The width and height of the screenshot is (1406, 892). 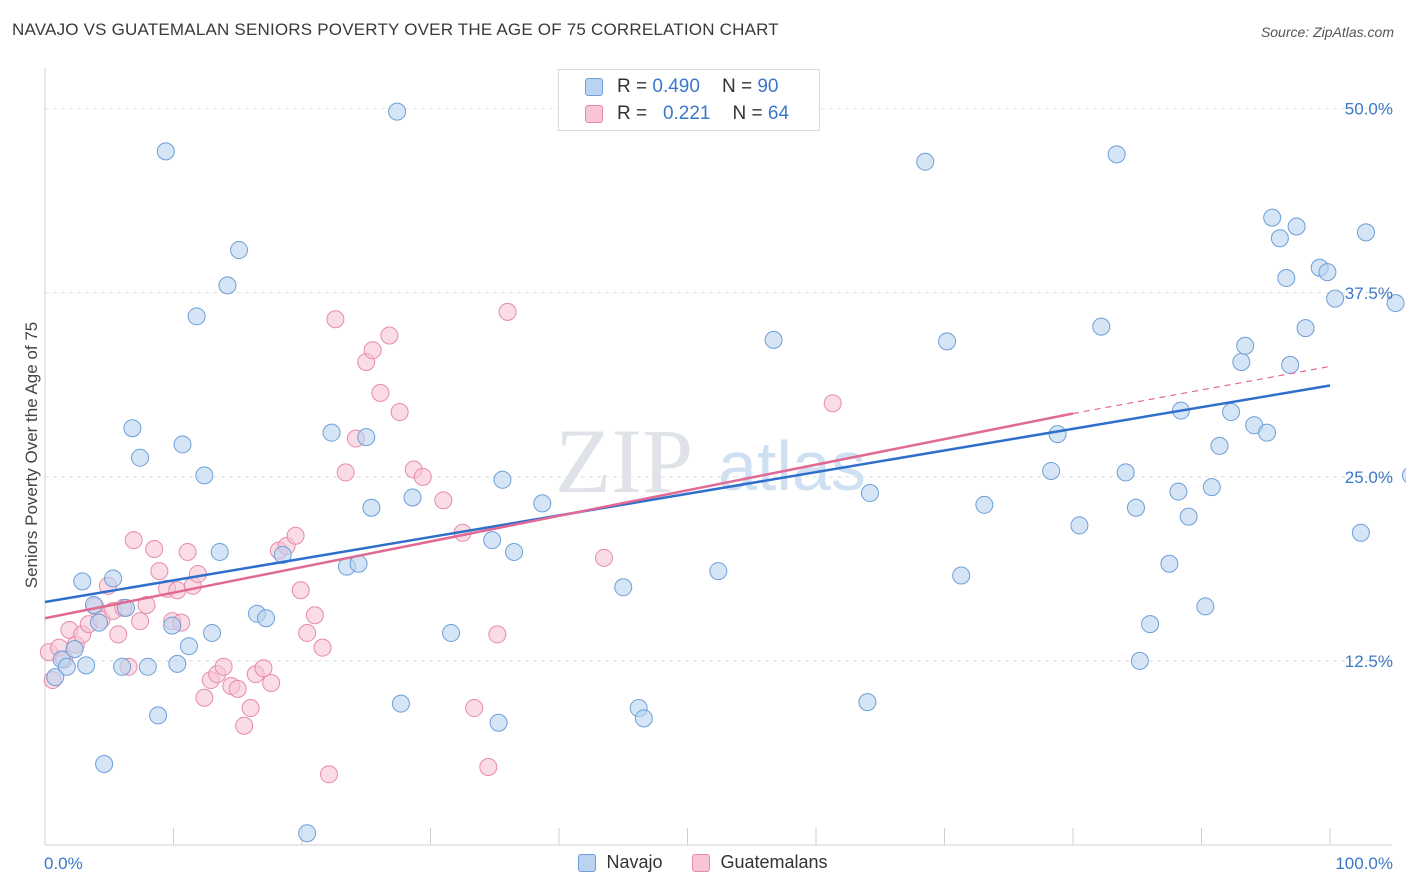 What do you see at coordinates (1369, 661) in the screenshot?
I see `y-tick-label: 12.5%` at bounding box center [1369, 661].